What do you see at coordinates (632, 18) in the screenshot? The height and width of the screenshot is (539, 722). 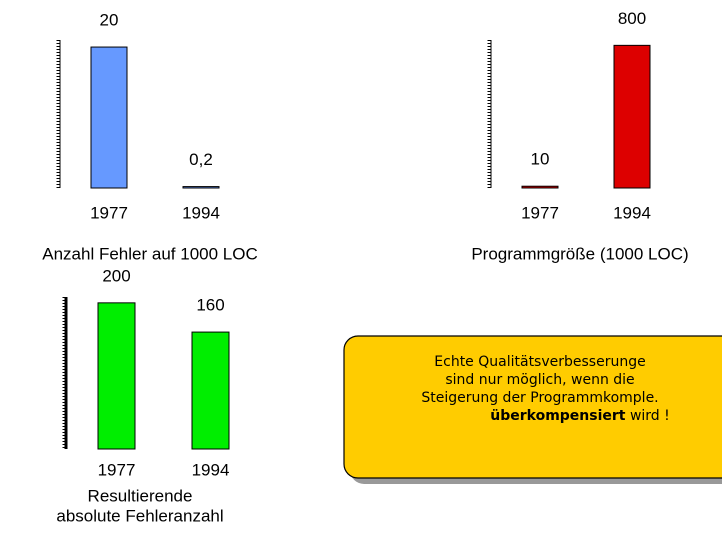 I see `value-label: 800` at bounding box center [632, 18].